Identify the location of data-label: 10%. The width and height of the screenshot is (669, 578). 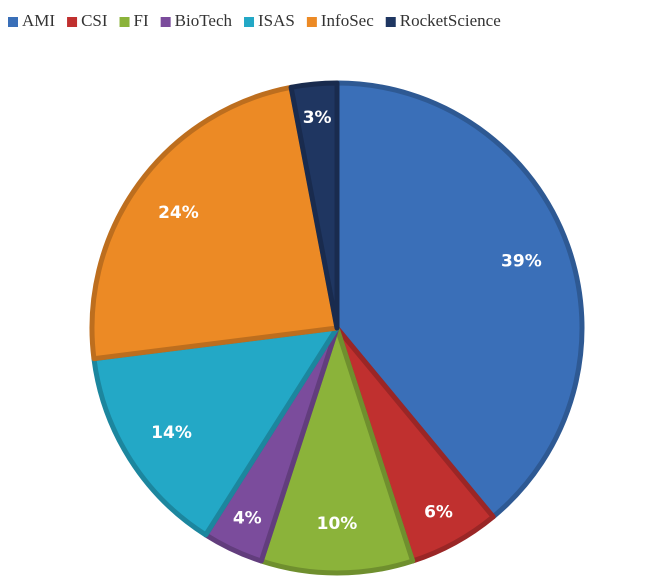
(337, 524).